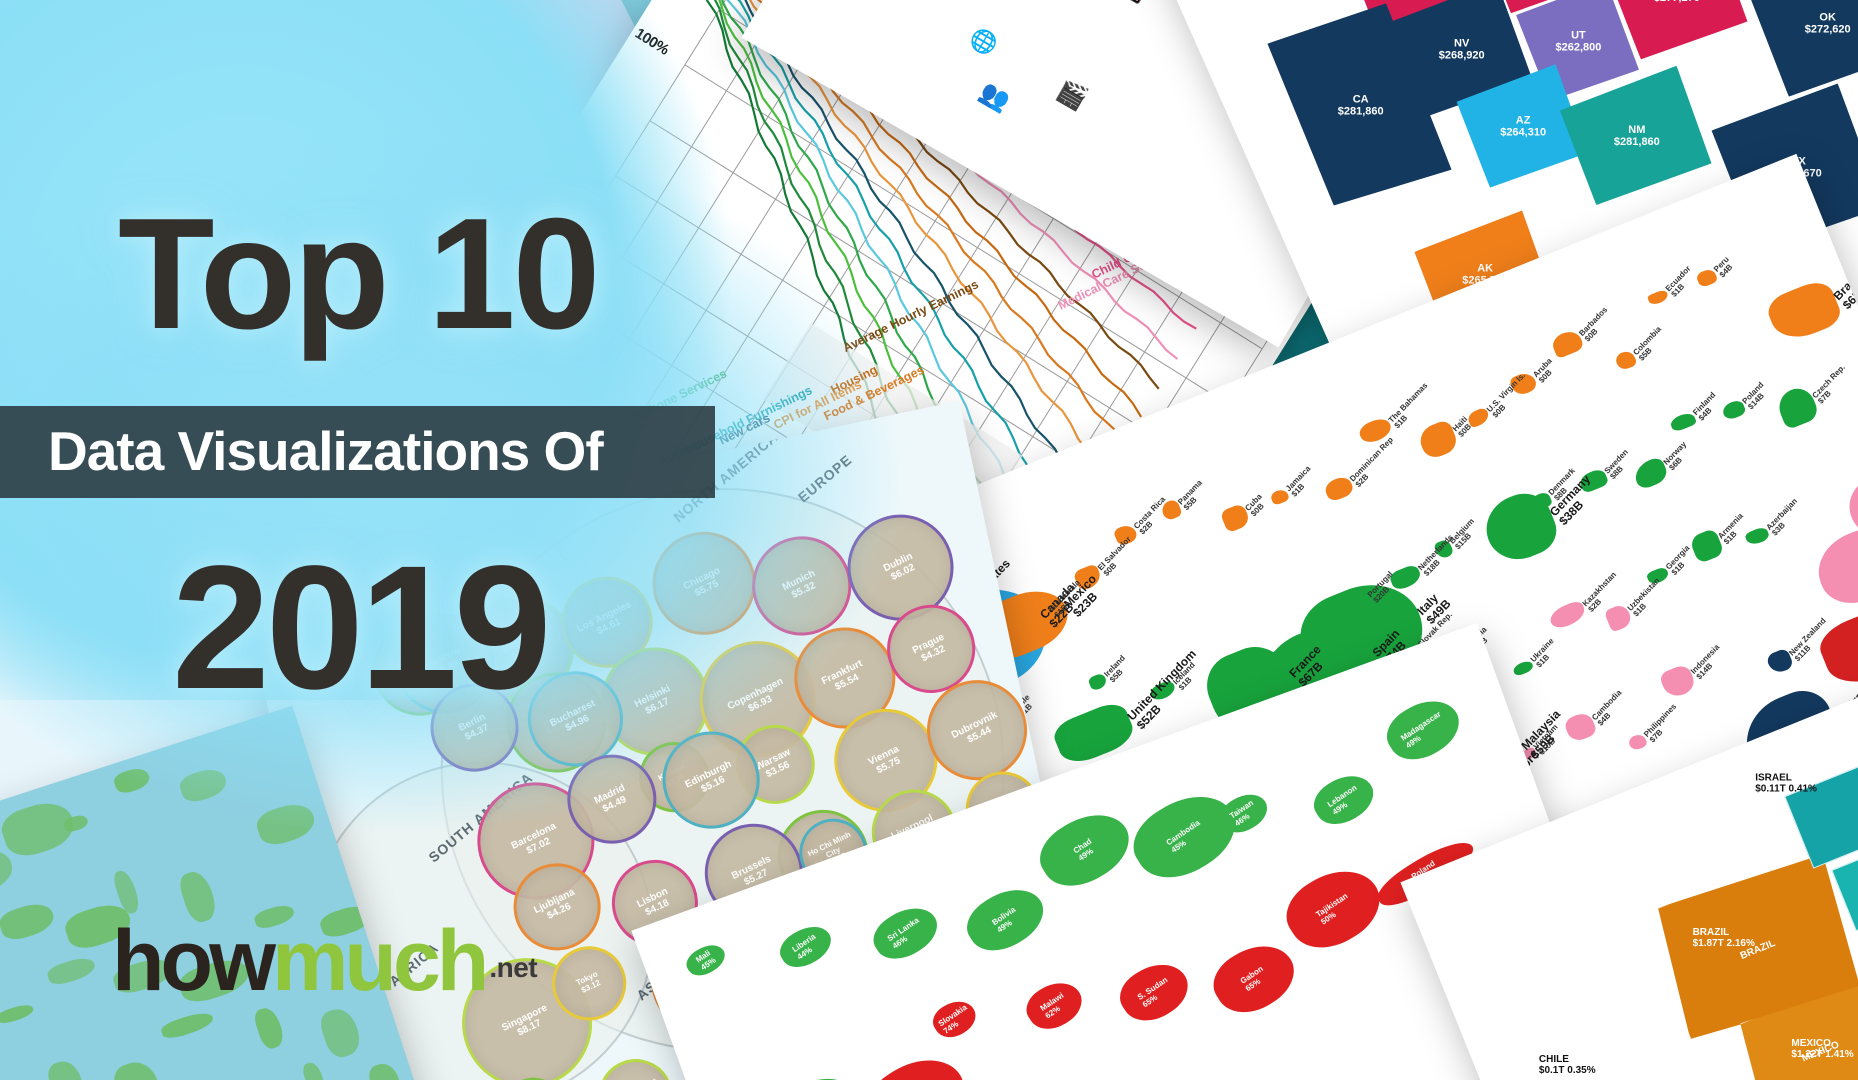  Describe the element at coordinates (194, 961) in the screenshot. I see `brand-logo-how: how` at that location.